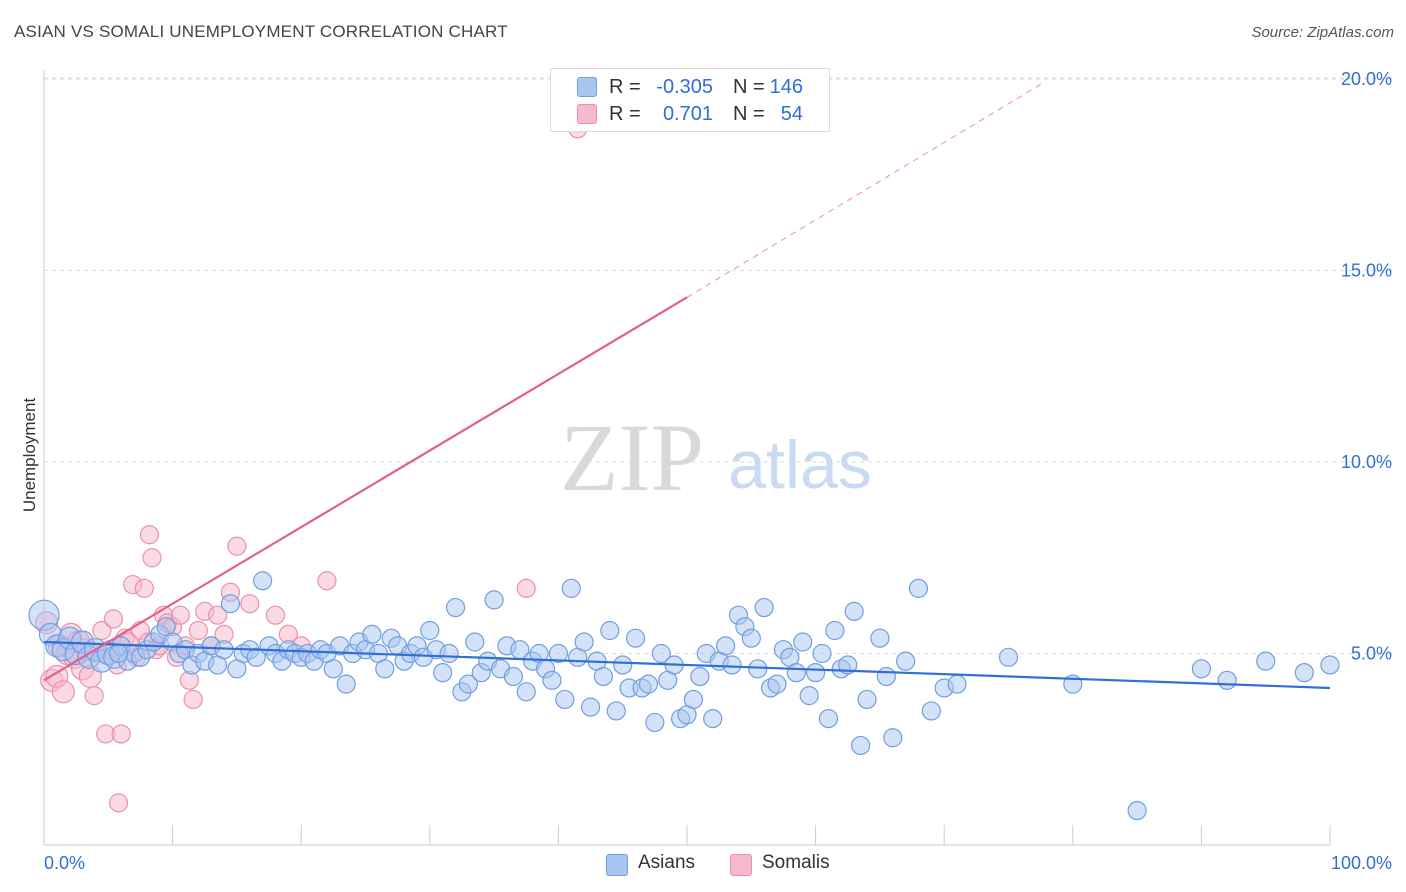 The width and height of the screenshot is (1406, 892). I want to click on legend-label-somalis: Somalis, so click(796, 862).